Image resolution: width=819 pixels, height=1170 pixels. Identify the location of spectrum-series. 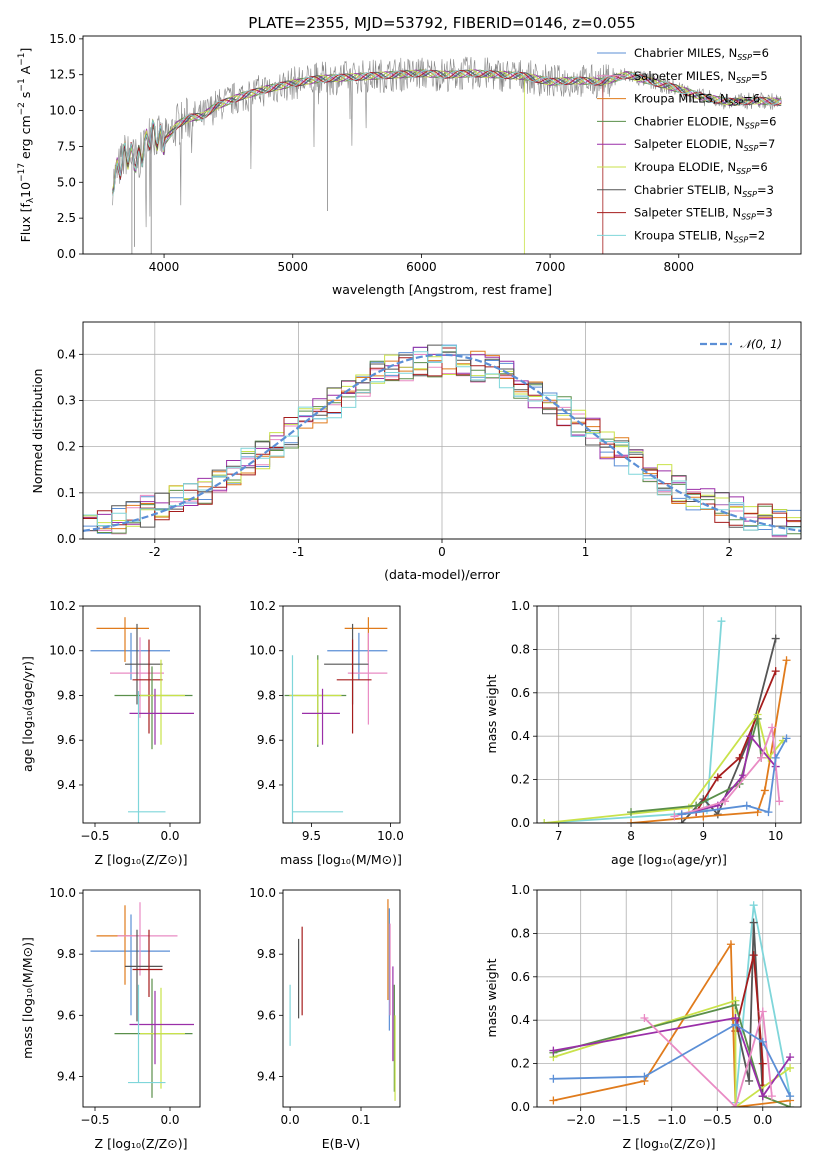
(447, 155).